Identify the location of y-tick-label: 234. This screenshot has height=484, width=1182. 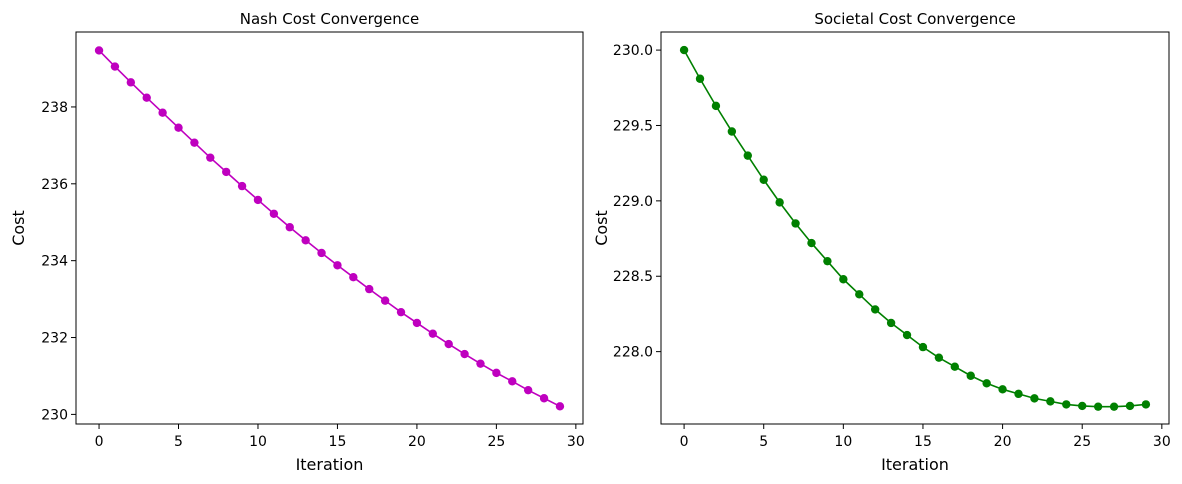
(54, 262).